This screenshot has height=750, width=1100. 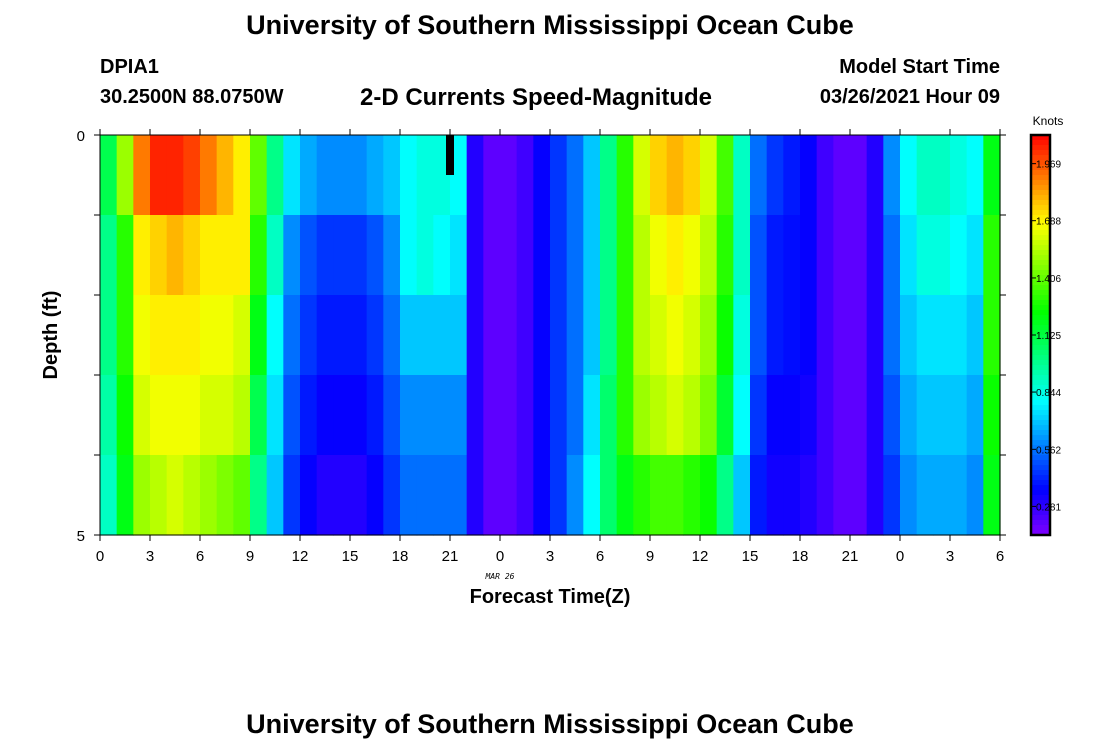 I want to click on colorbar-tick-label: 1.969, so click(x=1048, y=165).